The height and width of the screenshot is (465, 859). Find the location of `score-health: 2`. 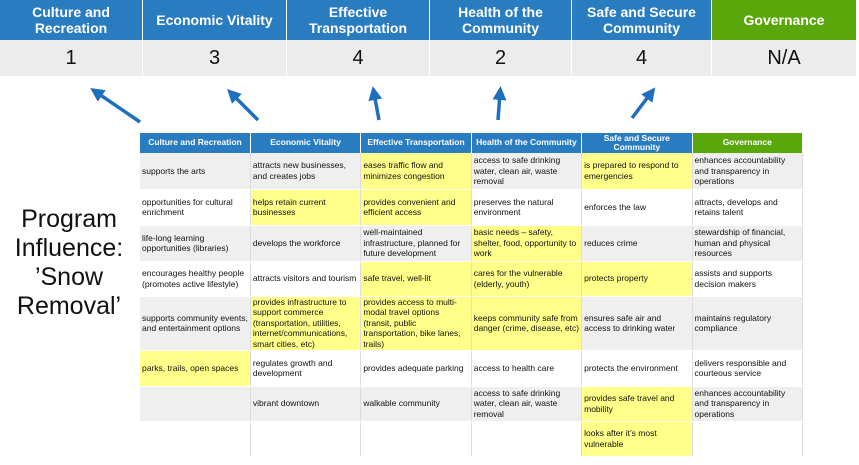

score-health: 2 is located at coordinates (501, 58).